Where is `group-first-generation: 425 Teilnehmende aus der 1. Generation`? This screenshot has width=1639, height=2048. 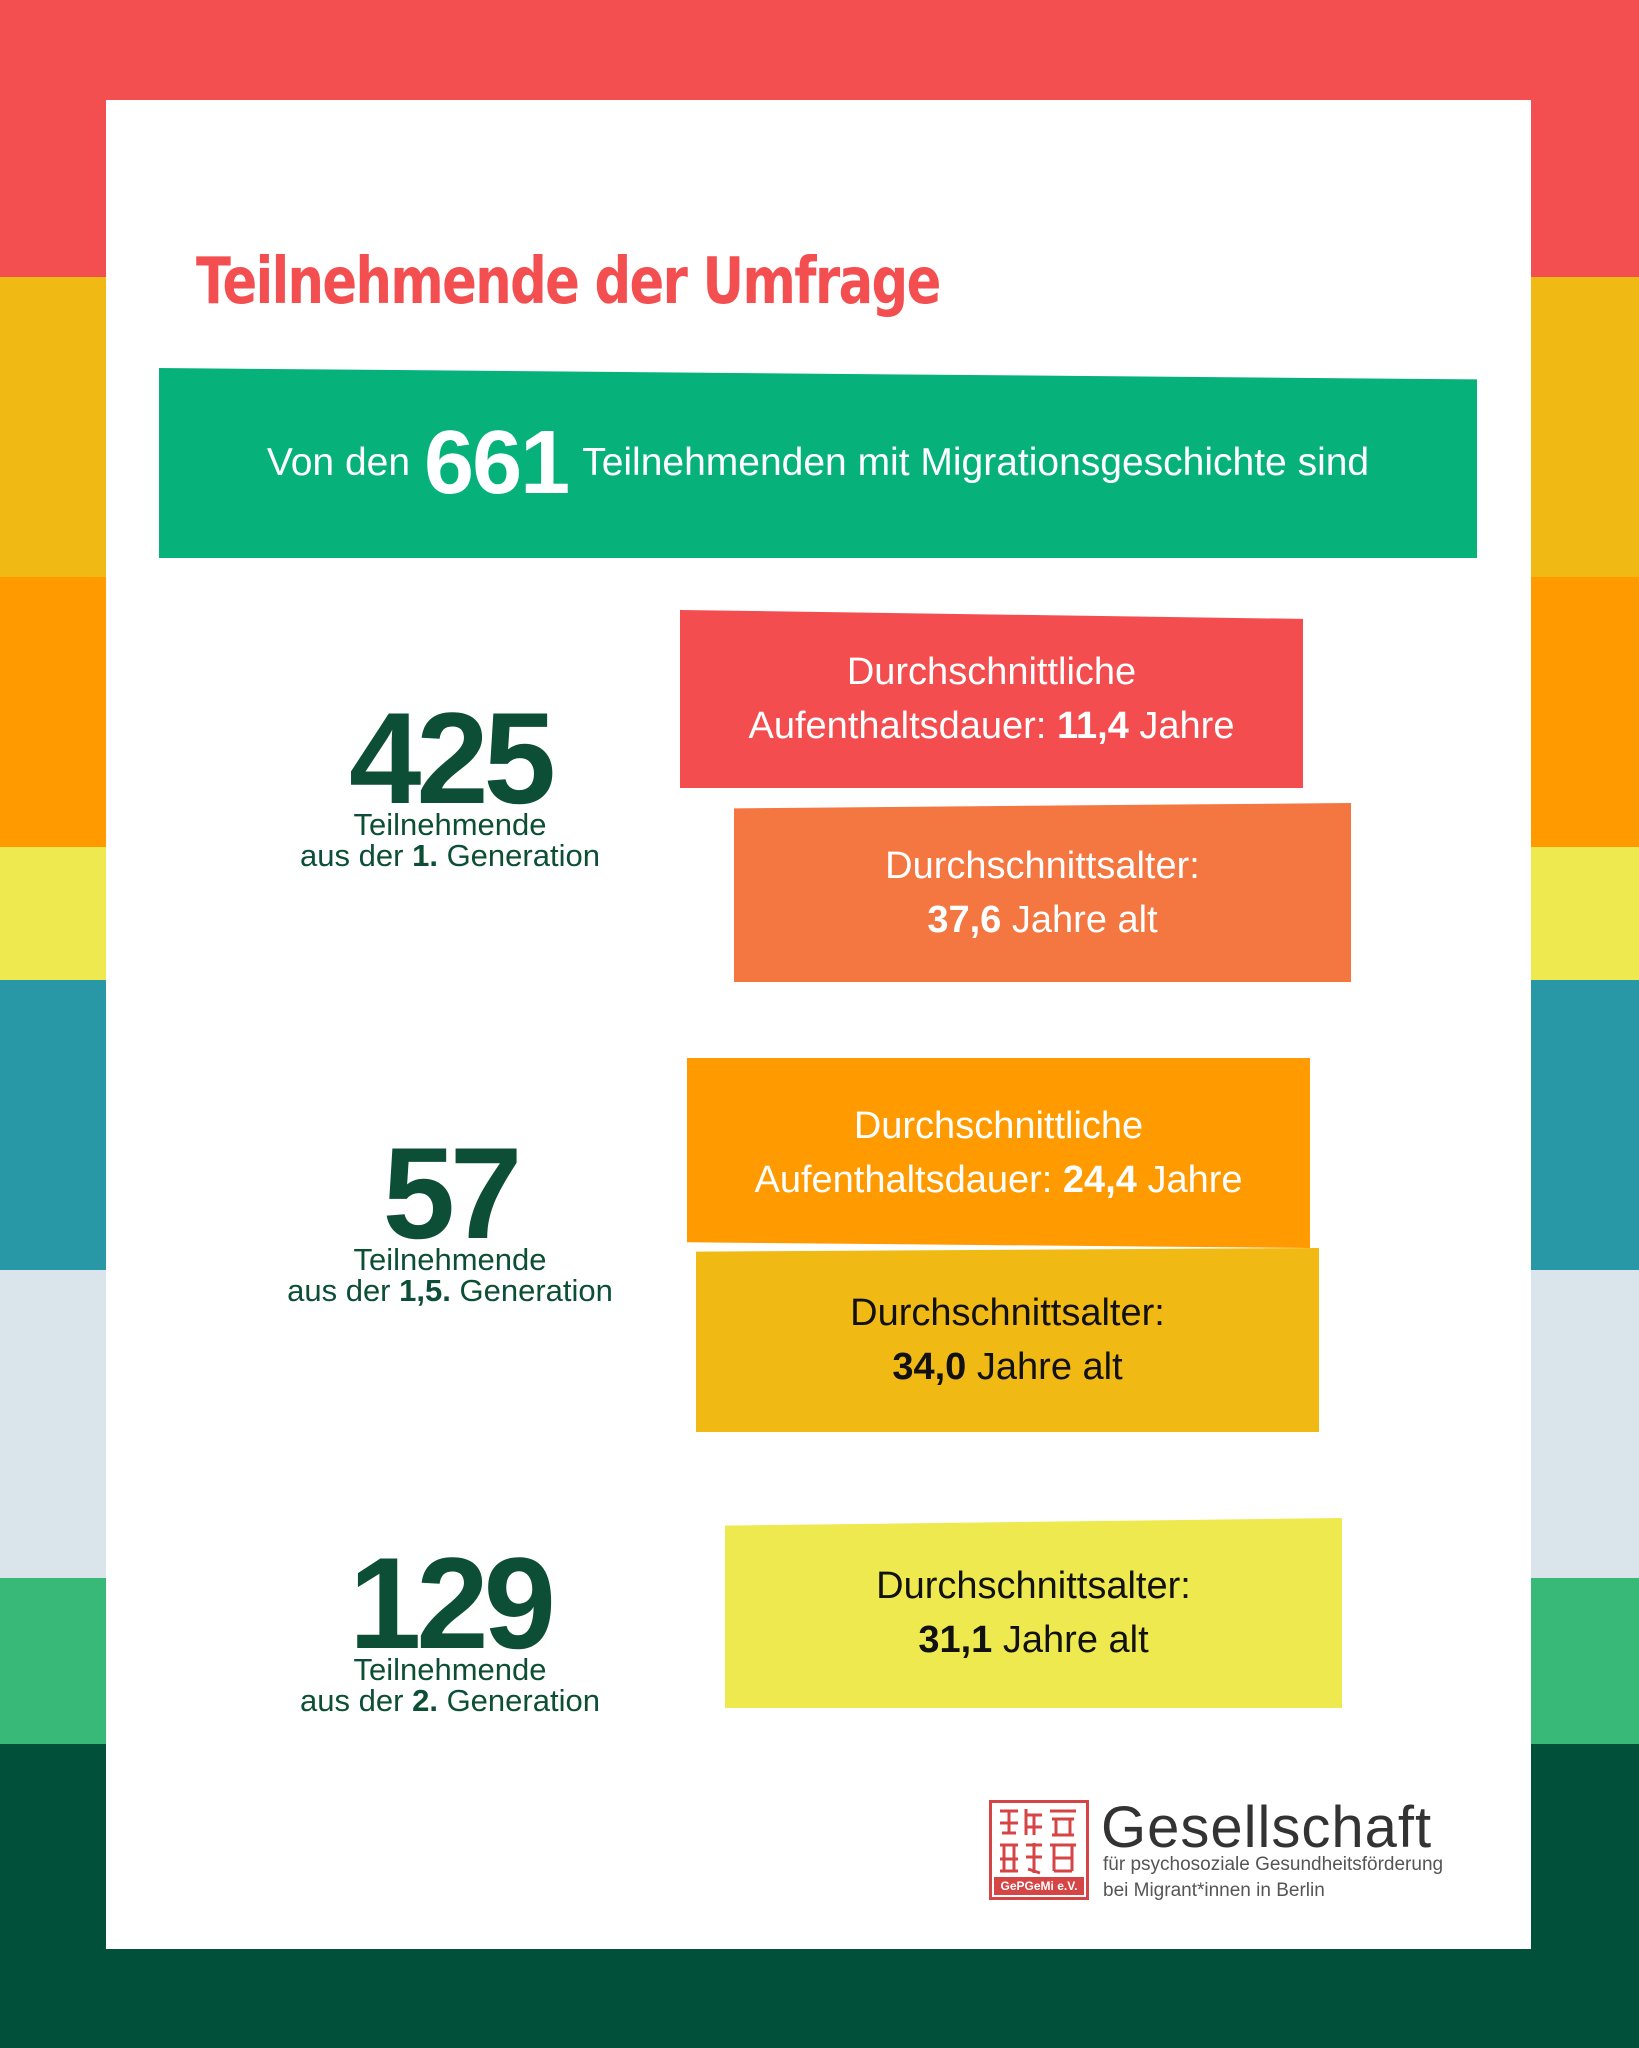 group-first-generation: 425 Teilnehmende aus der 1. Generation is located at coordinates (450, 782).